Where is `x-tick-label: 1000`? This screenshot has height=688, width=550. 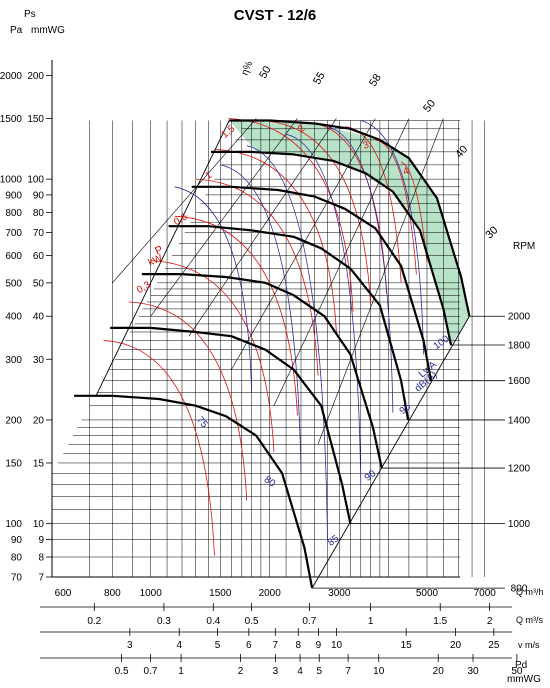
x-tick-label: 1000 is located at coordinates (151, 593).